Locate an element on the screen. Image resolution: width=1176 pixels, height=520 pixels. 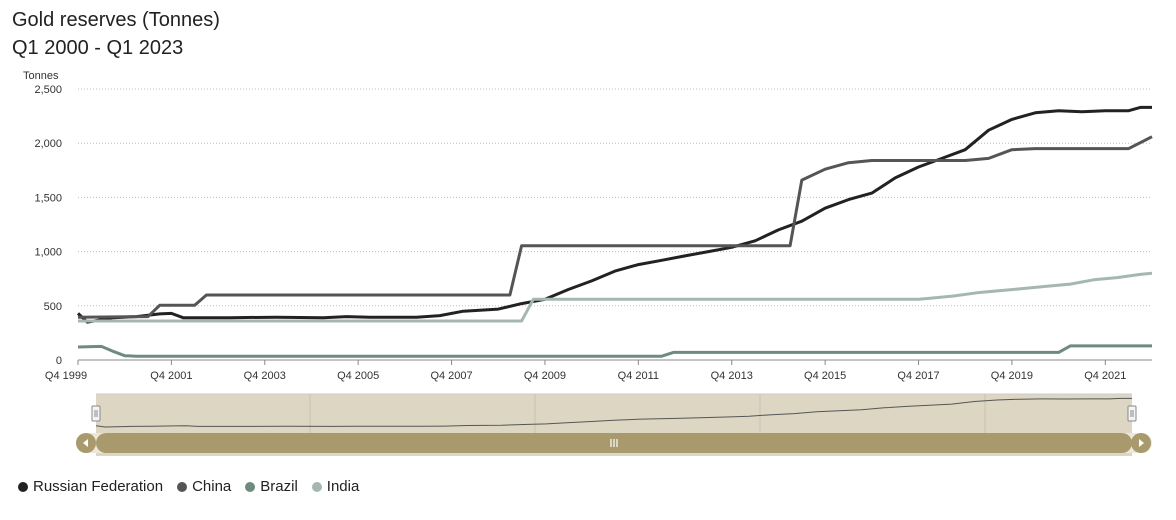
legend-item-russian-federation: Russian Federation is located at coordinates (90, 486).